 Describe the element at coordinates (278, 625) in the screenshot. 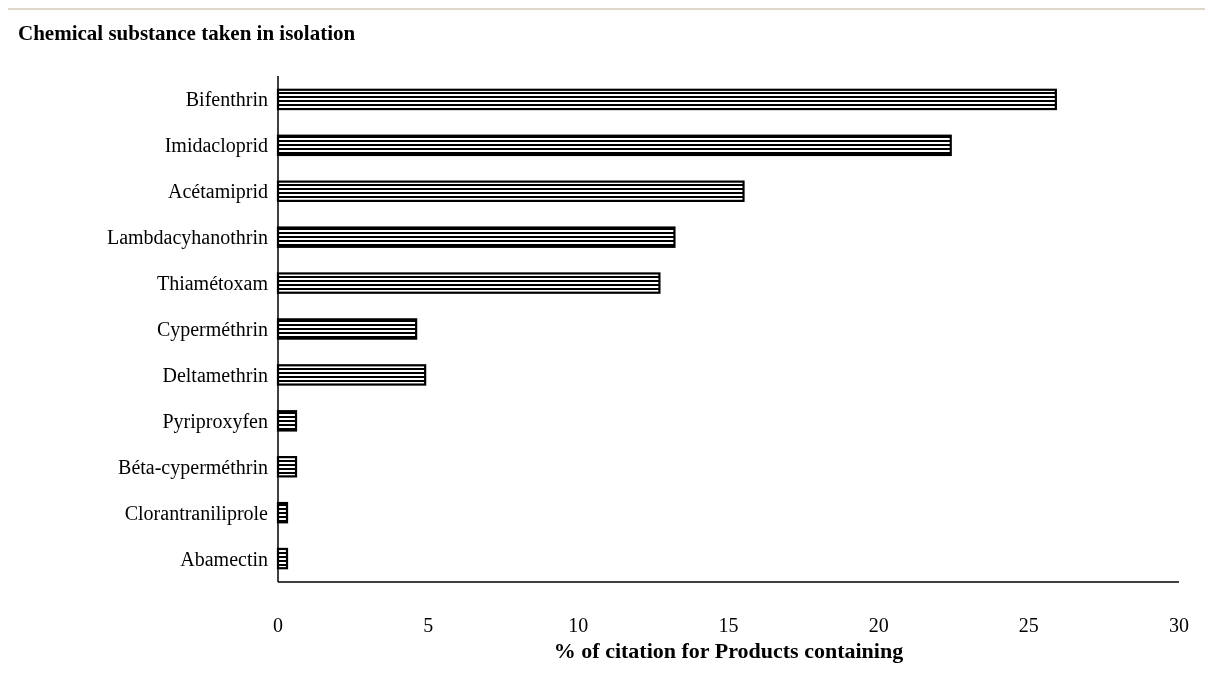

I see `x-tick-label: 0` at that location.